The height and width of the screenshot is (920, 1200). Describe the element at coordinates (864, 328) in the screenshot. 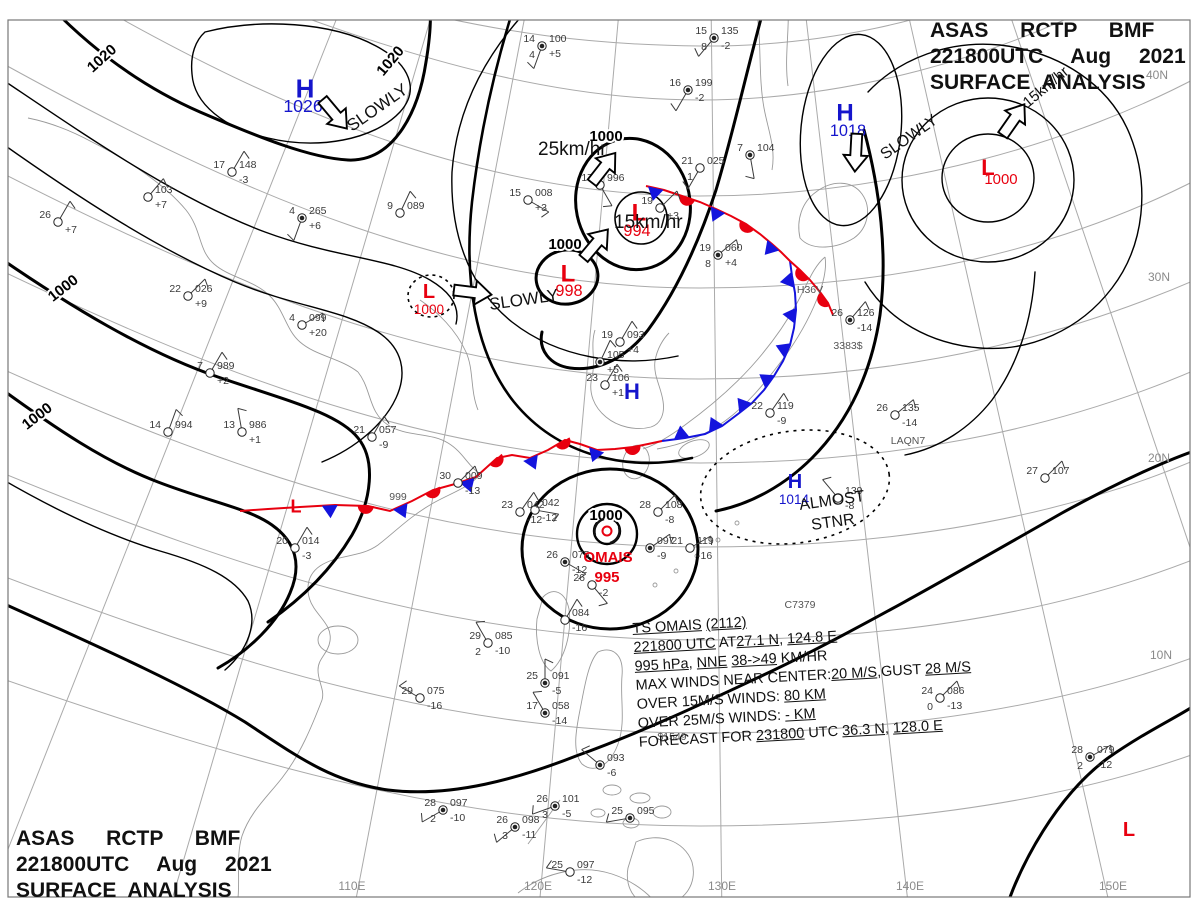

I see `station-dewpoint: -14` at that location.